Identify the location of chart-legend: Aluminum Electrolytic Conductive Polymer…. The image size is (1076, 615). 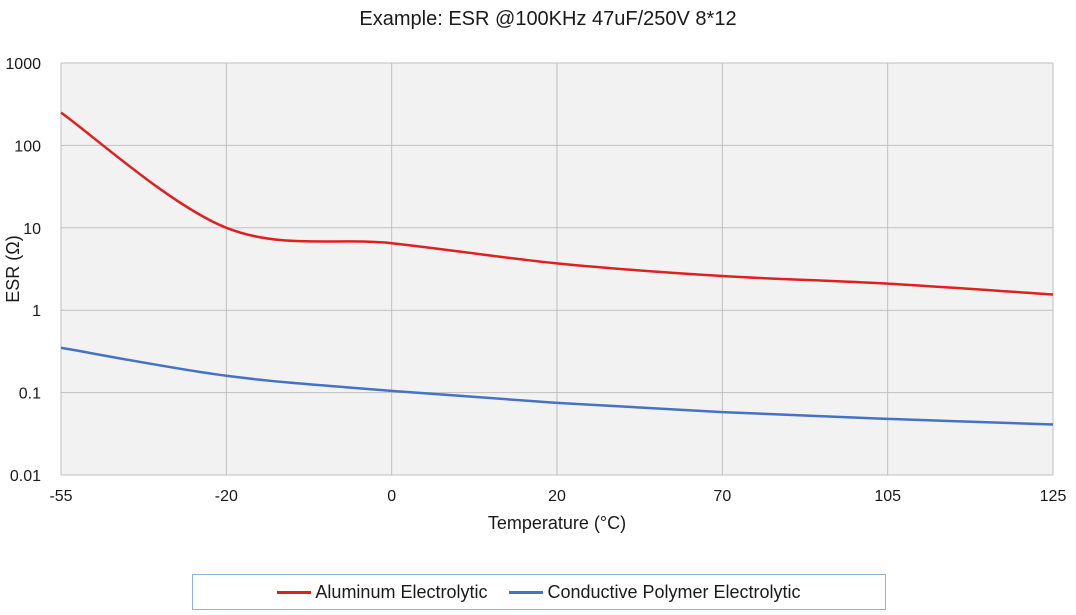
(539, 592).